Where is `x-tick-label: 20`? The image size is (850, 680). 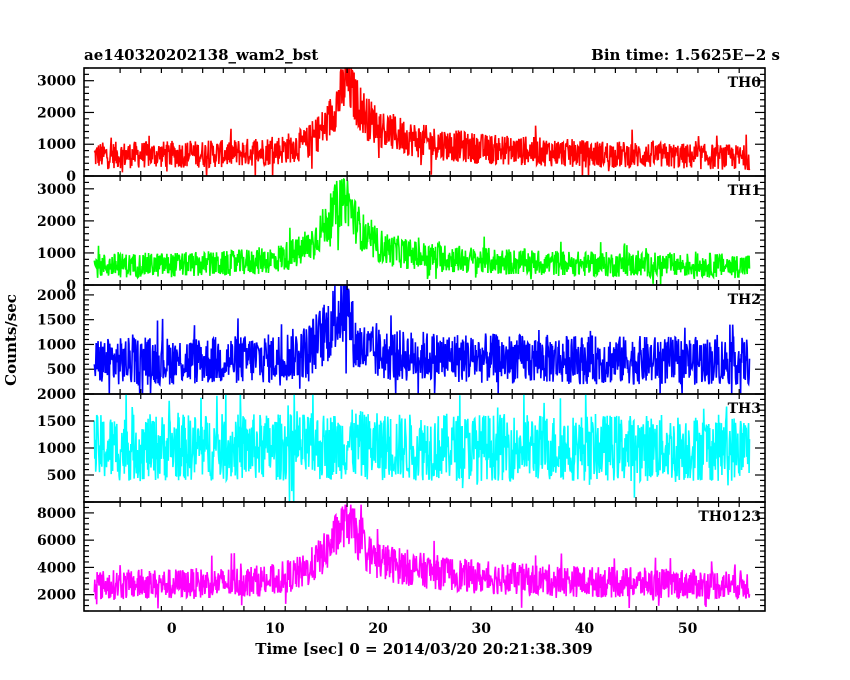
x-tick-label: 20 is located at coordinates (378, 629).